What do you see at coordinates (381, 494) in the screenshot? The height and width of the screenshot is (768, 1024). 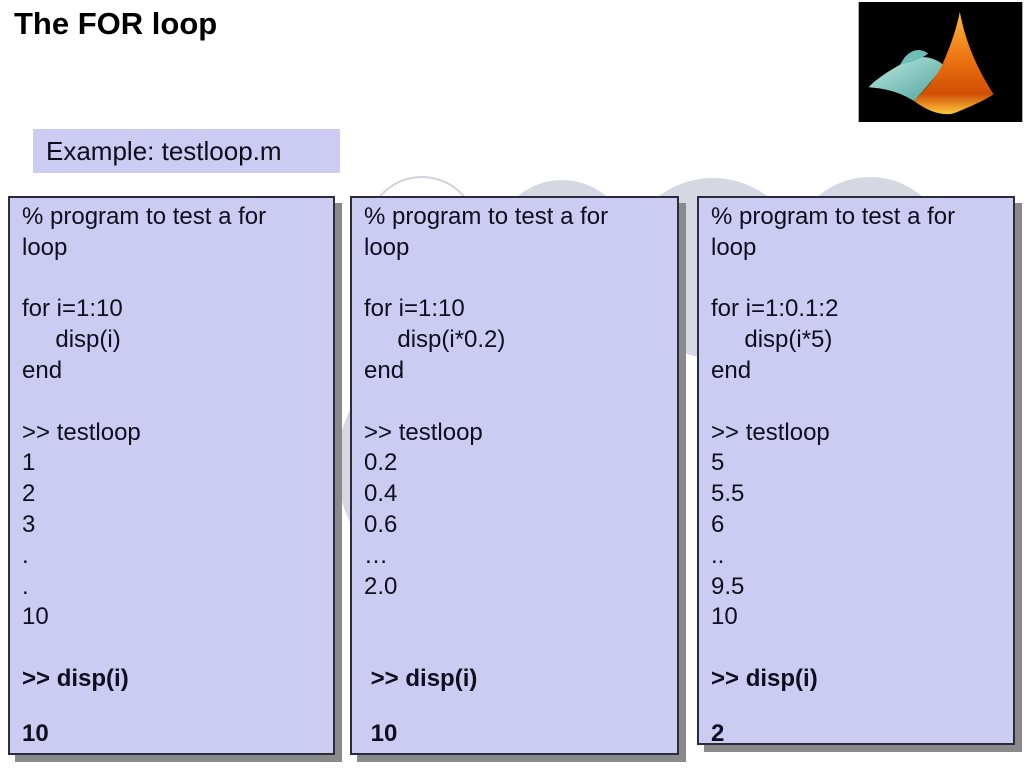 I see `code-line: 0.4` at bounding box center [381, 494].